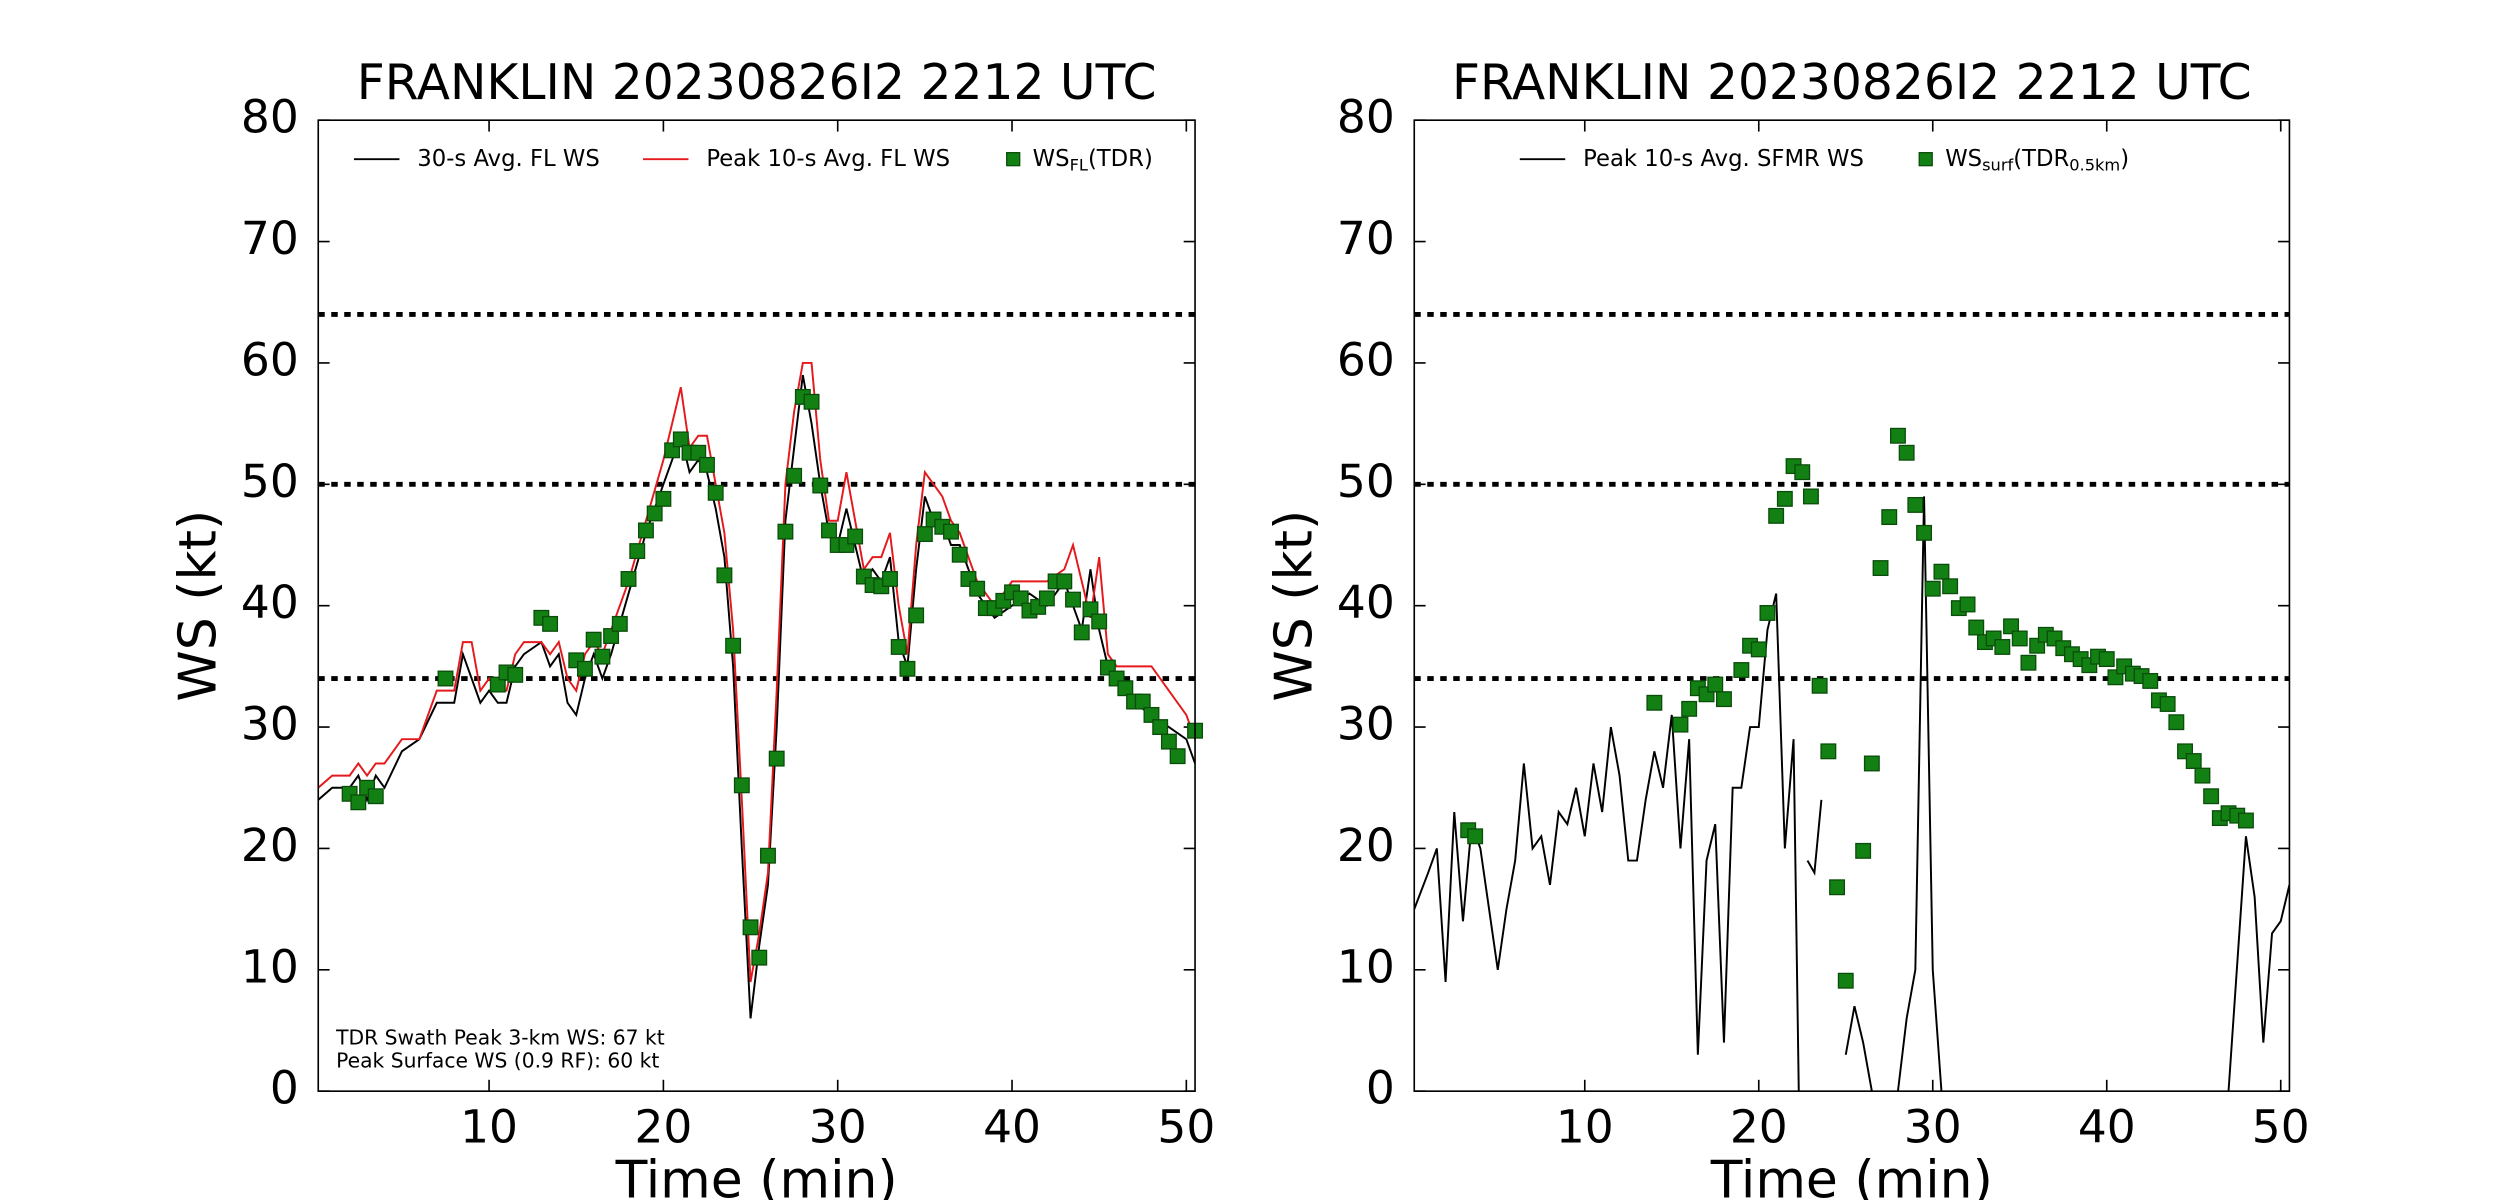  I want to click on legend-label-part: FL, so click(1079, 164).